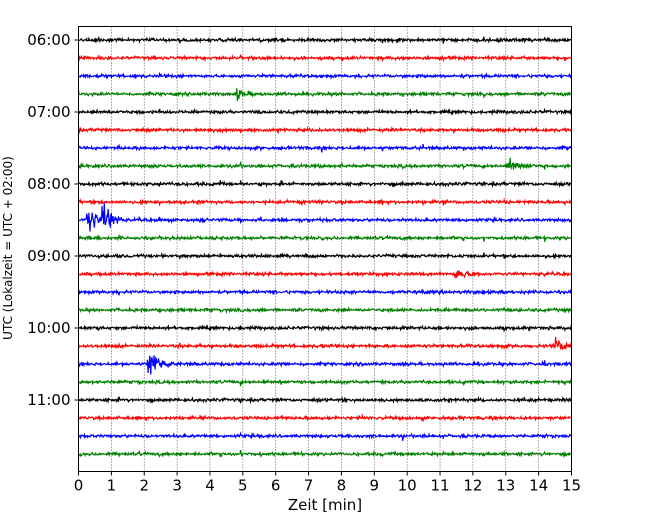  I want to click on x-tick-label: 5, so click(243, 486).